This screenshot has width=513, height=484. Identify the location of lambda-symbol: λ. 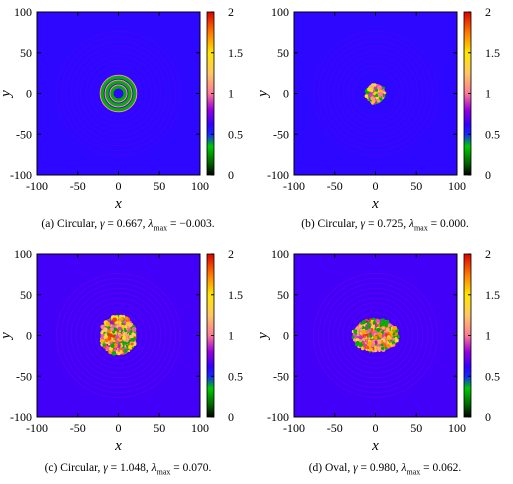
(151, 224).